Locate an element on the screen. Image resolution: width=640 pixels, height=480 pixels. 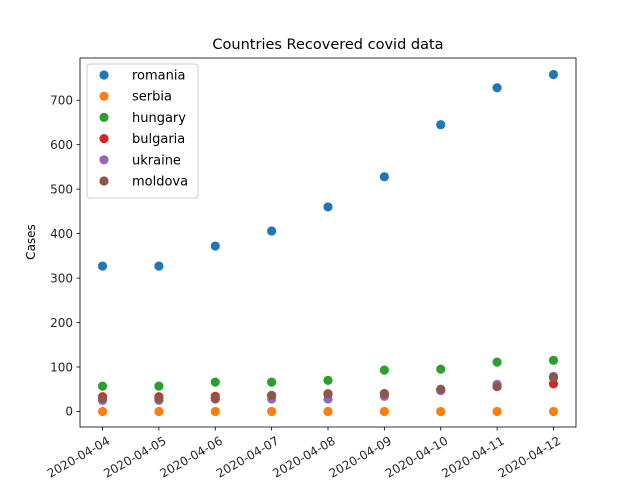
legend-label-moldova: moldova is located at coordinates (160, 182).